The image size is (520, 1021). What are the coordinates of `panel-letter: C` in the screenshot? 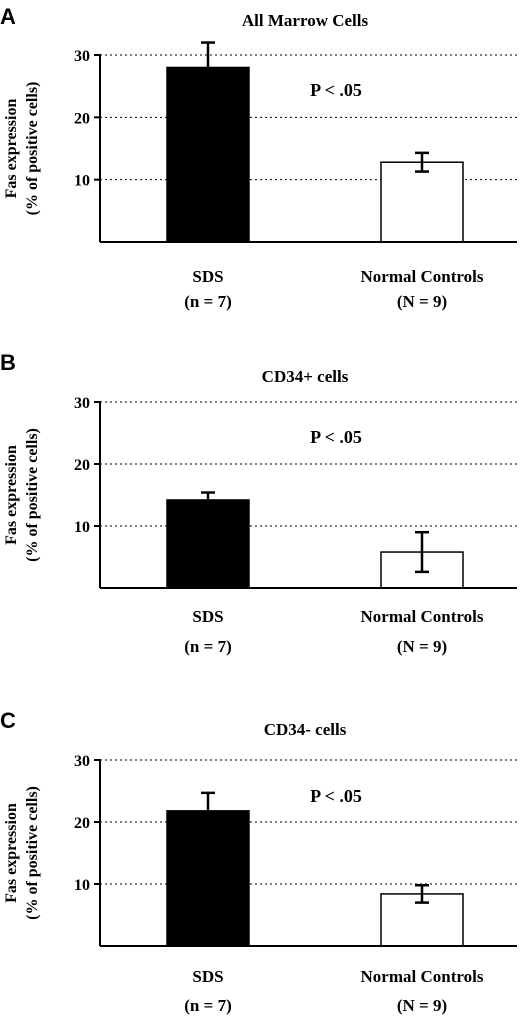 It's located at (8, 720).